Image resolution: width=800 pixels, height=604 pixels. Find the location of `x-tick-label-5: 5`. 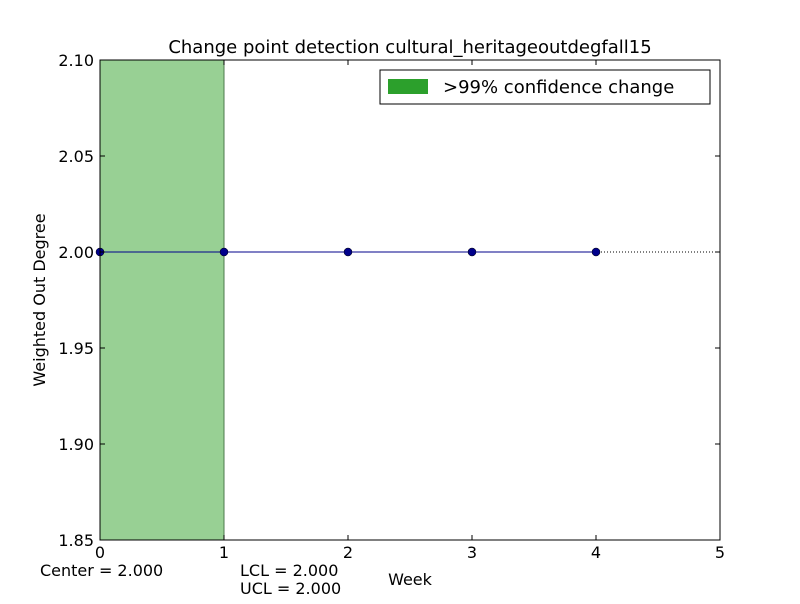

x-tick-label-5: 5 is located at coordinates (720, 552).